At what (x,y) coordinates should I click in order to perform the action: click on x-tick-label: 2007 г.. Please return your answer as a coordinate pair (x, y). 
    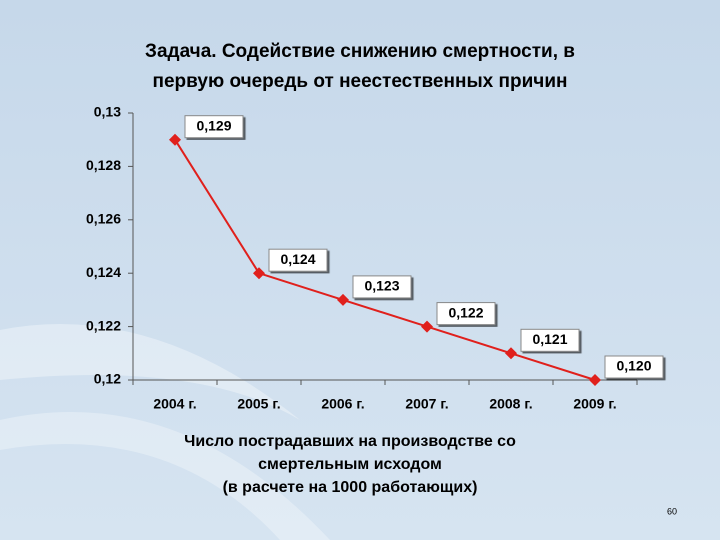
    Looking at the image, I should click on (426, 404).